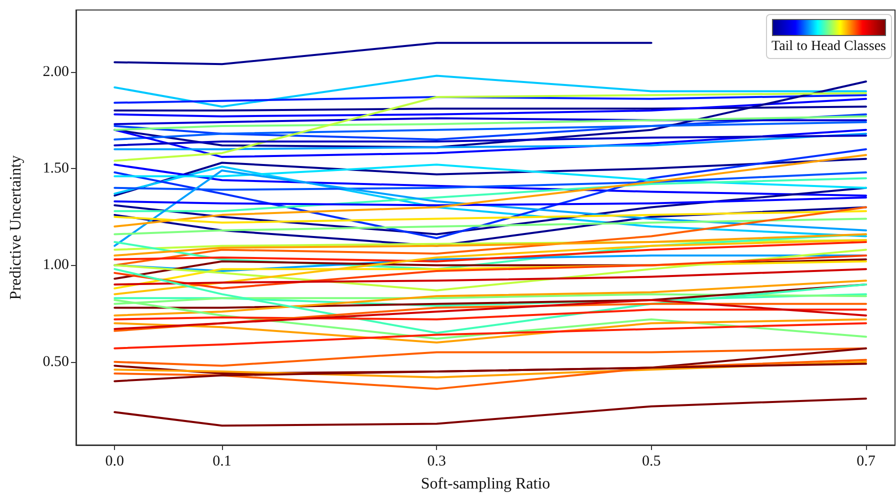  Describe the element at coordinates (485, 484) in the screenshot. I see `x-axis-title: Soft-sampling Ratio` at that location.